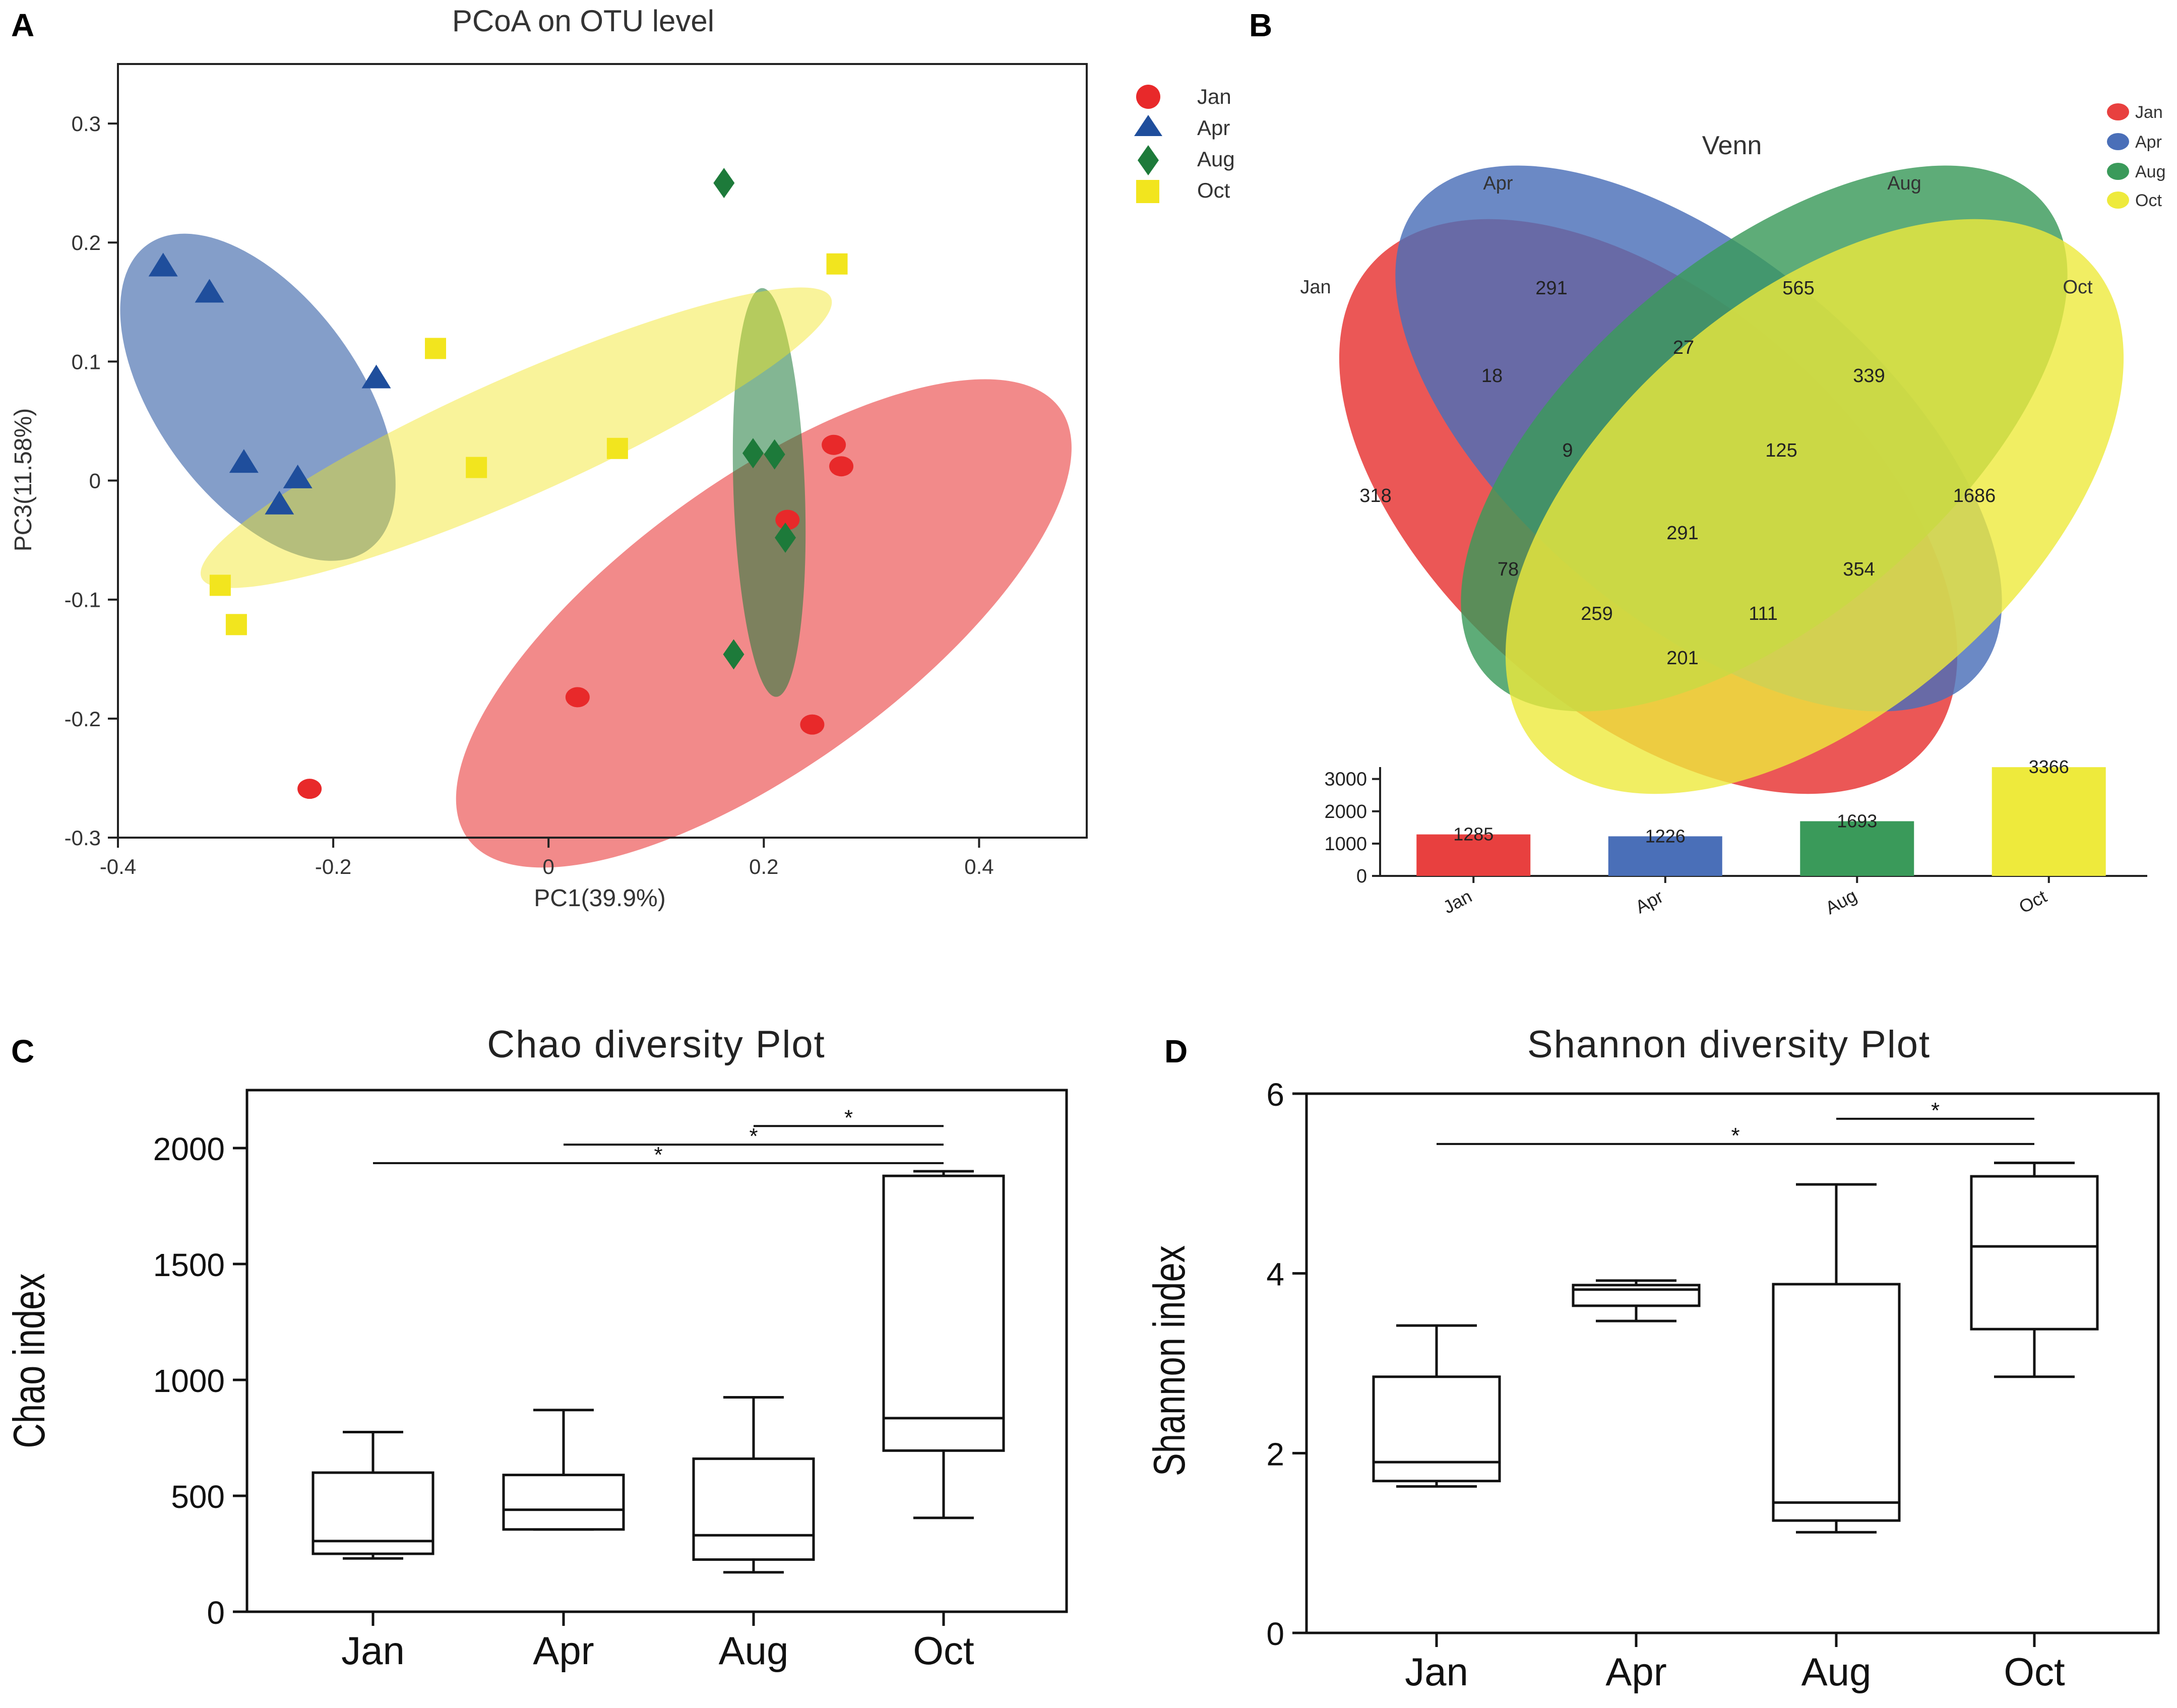 The image size is (2177, 1708). What do you see at coordinates (1684, 347) in the screenshot?
I see `venn-count-apr-aug: 27` at bounding box center [1684, 347].